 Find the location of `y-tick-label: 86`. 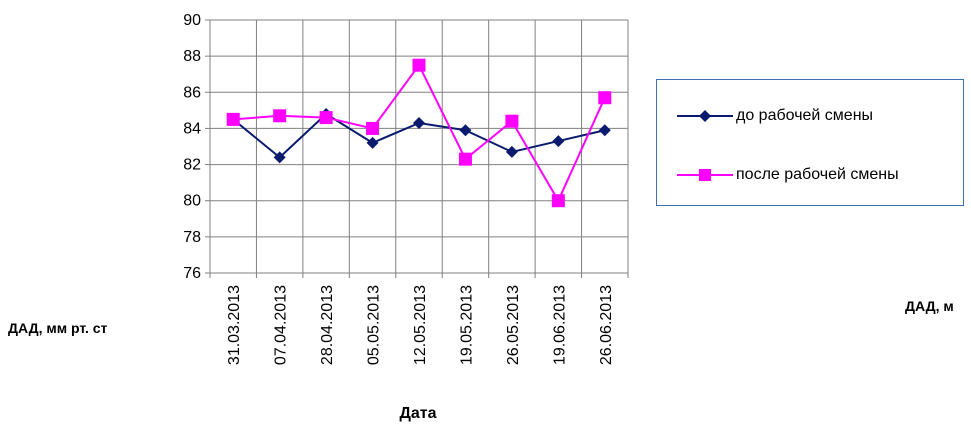

y-tick-label: 86 is located at coordinates (192, 92).